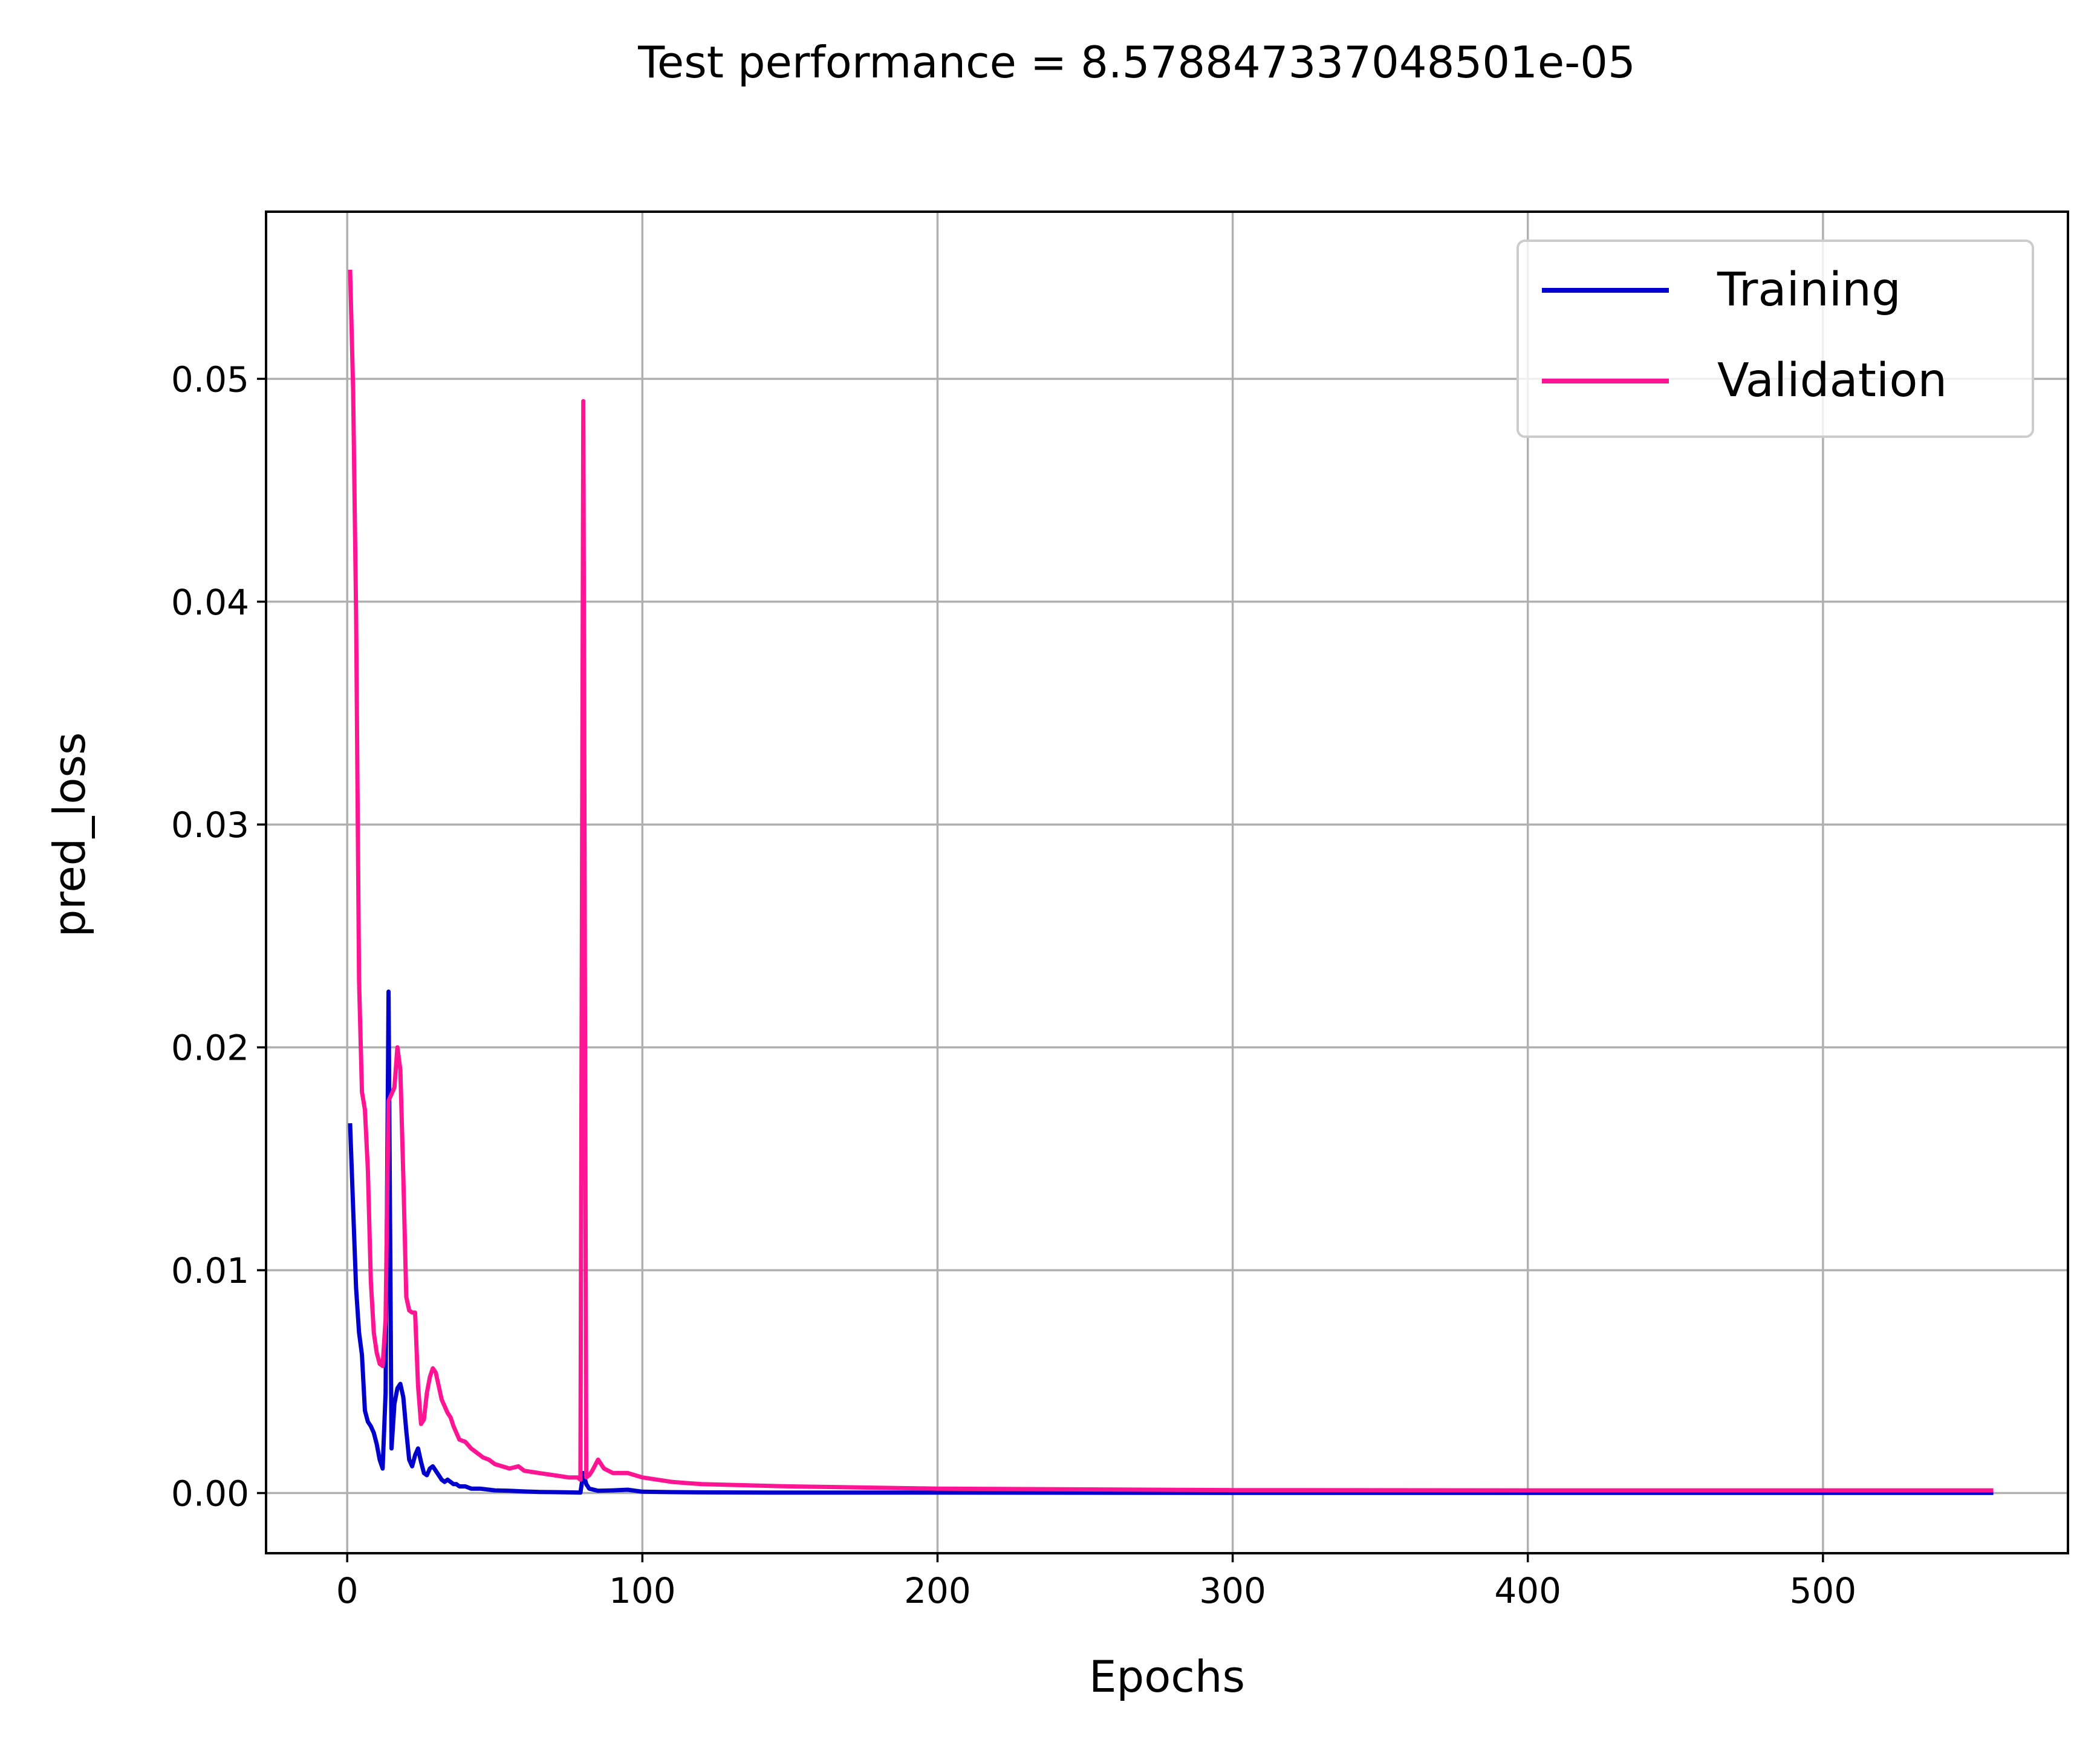 This screenshot has width=2100, height=1751. Describe the element at coordinates (210, 602) in the screenshot. I see `y-tick-label: 0.04` at that location.